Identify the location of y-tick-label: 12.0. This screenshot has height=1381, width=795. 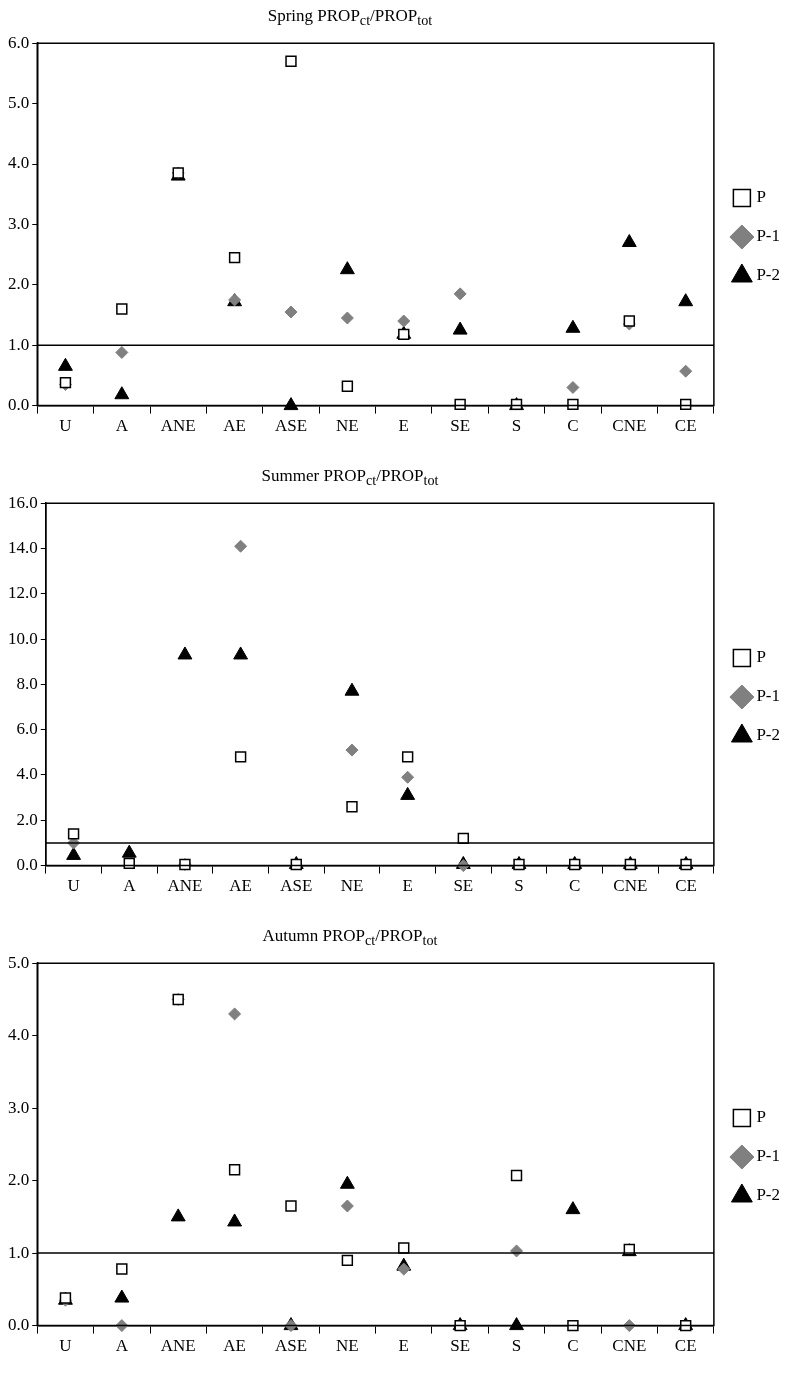
(23, 593).